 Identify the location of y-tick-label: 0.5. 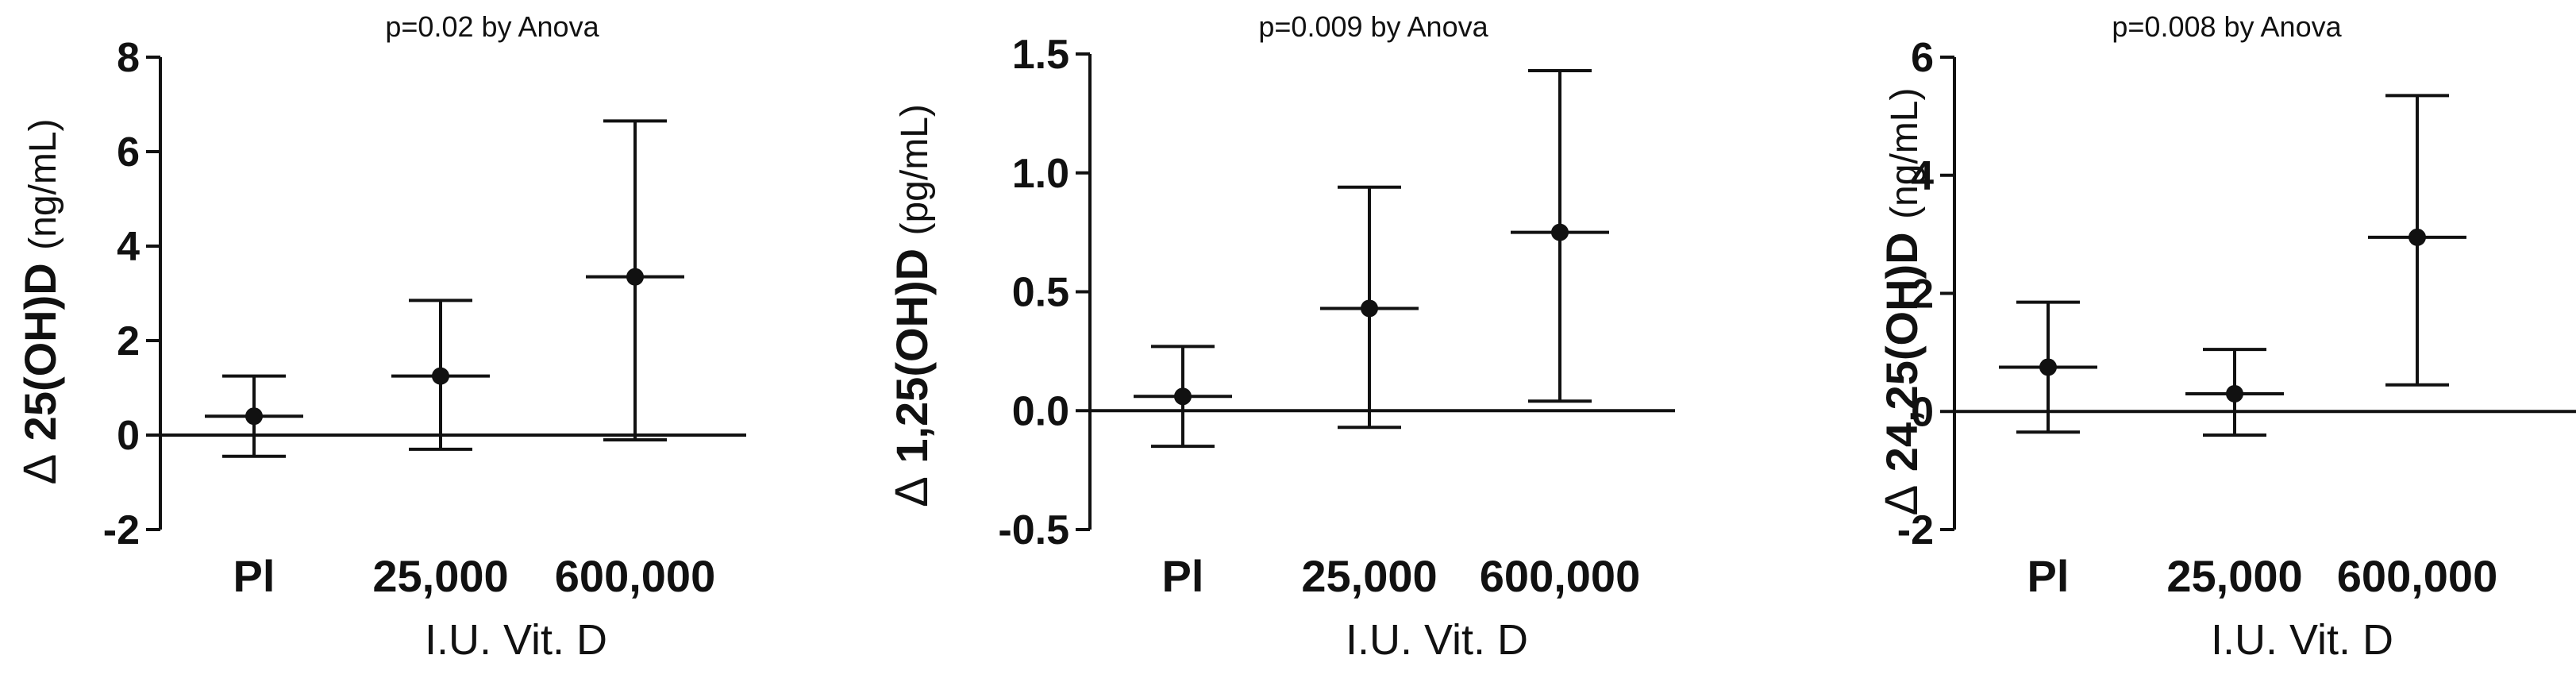
(1040, 293).